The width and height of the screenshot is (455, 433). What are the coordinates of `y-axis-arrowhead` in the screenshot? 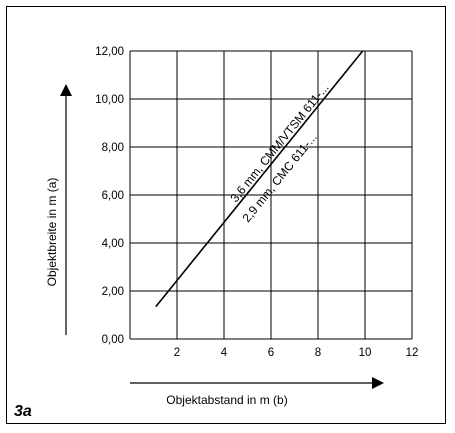 It's located at (66, 90).